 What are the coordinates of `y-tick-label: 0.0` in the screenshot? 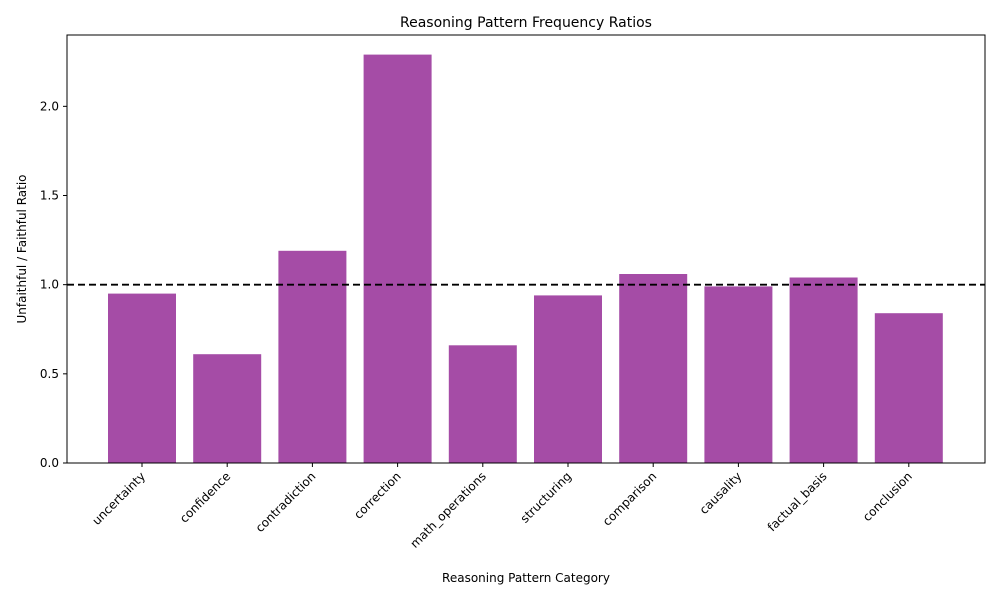 It's located at (49, 463).